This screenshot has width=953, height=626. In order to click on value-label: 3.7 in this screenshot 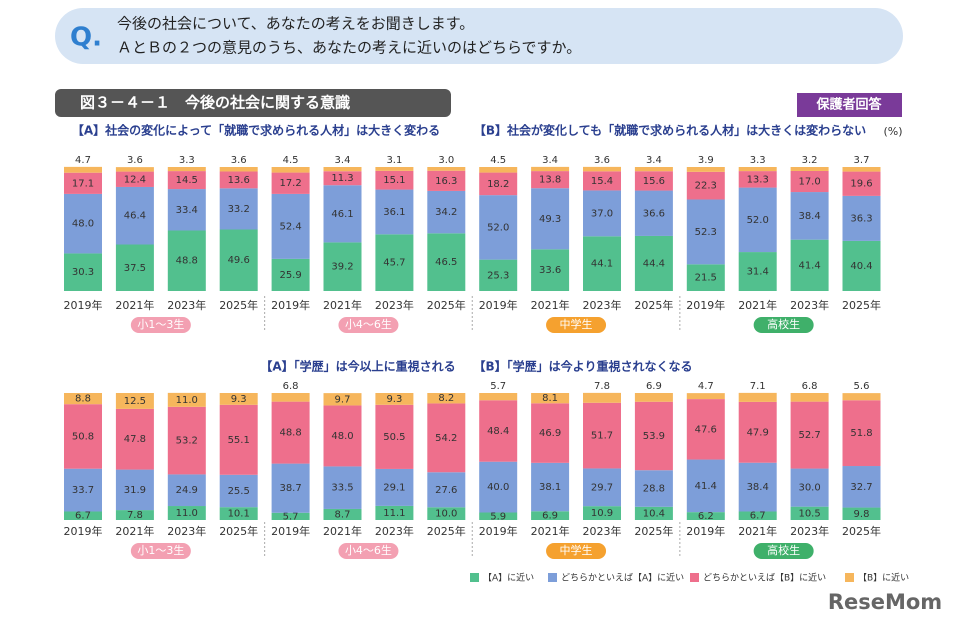, I will do `click(862, 160)`.